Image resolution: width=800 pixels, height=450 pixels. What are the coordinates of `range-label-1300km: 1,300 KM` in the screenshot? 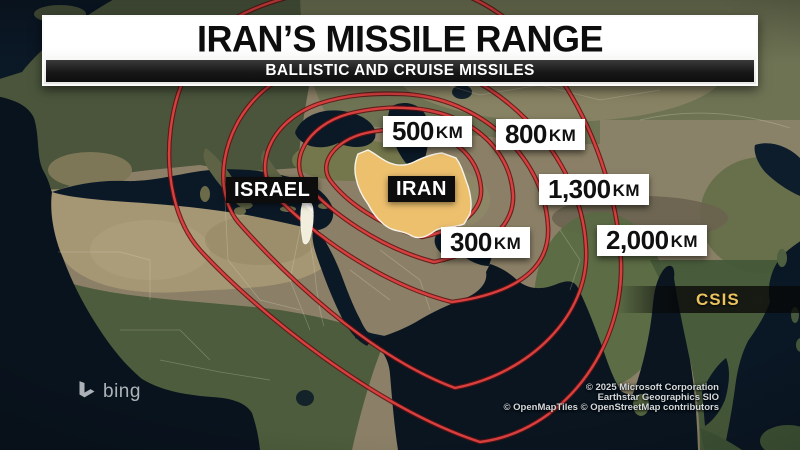 It's located at (594, 189).